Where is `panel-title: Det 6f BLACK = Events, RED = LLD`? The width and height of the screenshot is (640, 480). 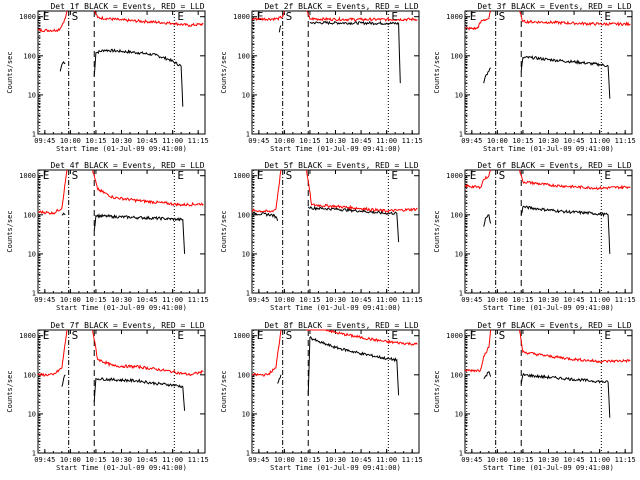 panel-title: Det 6f BLACK = Events, RED = LLD is located at coordinates (554, 165).